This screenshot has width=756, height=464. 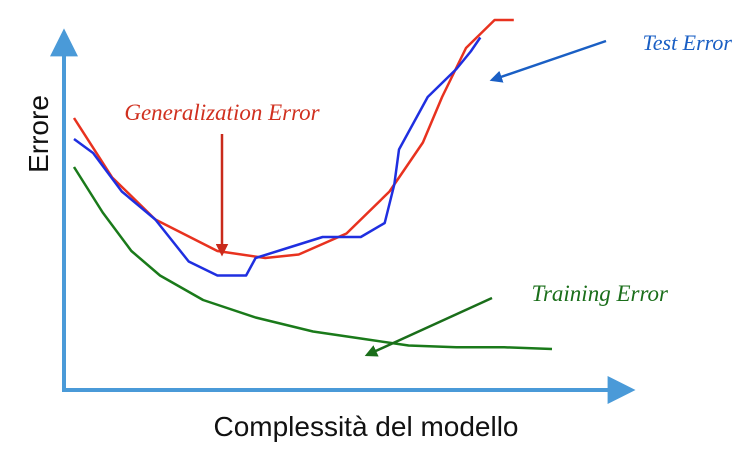 What do you see at coordinates (548, 61) in the screenshot?
I see `annotation-arrow-test` at bounding box center [548, 61].